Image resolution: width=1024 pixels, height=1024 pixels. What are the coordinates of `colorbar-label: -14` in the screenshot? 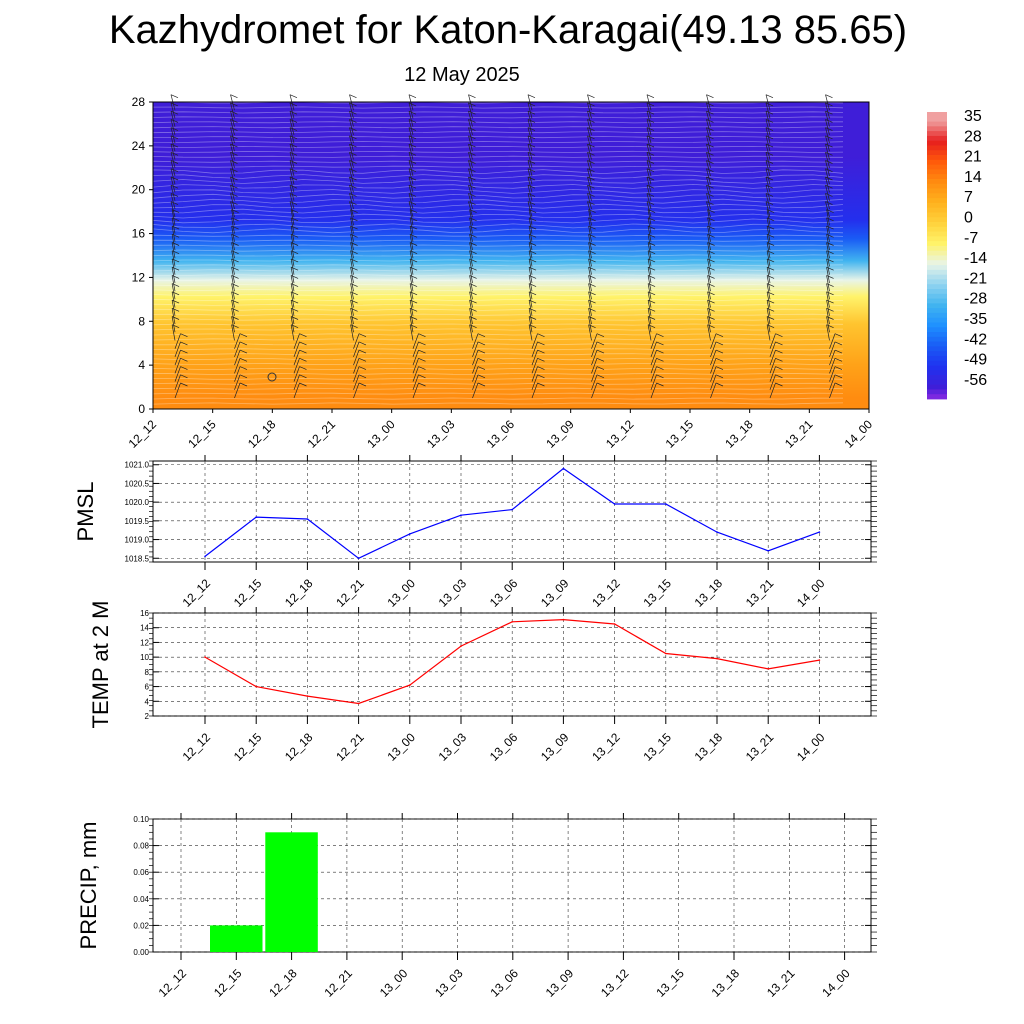 It's located at (975, 258).